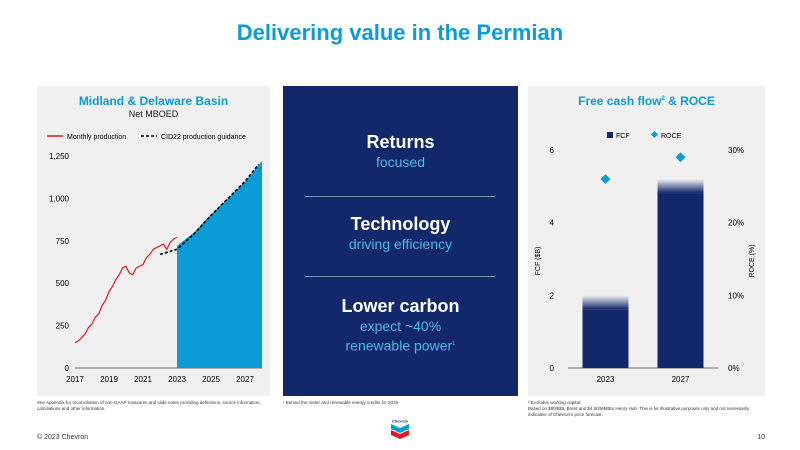 This screenshot has height=450, width=800. Describe the element at coordinates (219, 264) in the screenshot. I see `forecast-area` at that location.